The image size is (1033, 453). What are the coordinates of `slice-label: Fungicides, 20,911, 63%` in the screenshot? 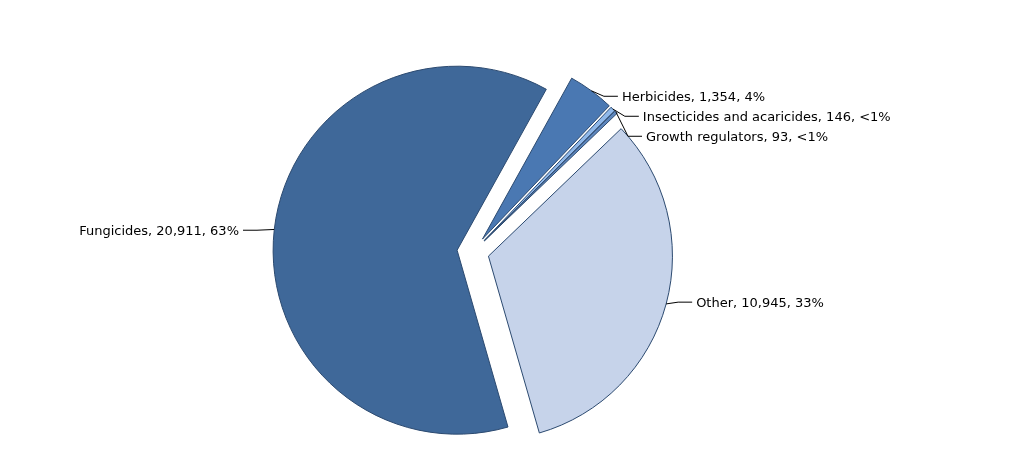 It's located at (159, 230).